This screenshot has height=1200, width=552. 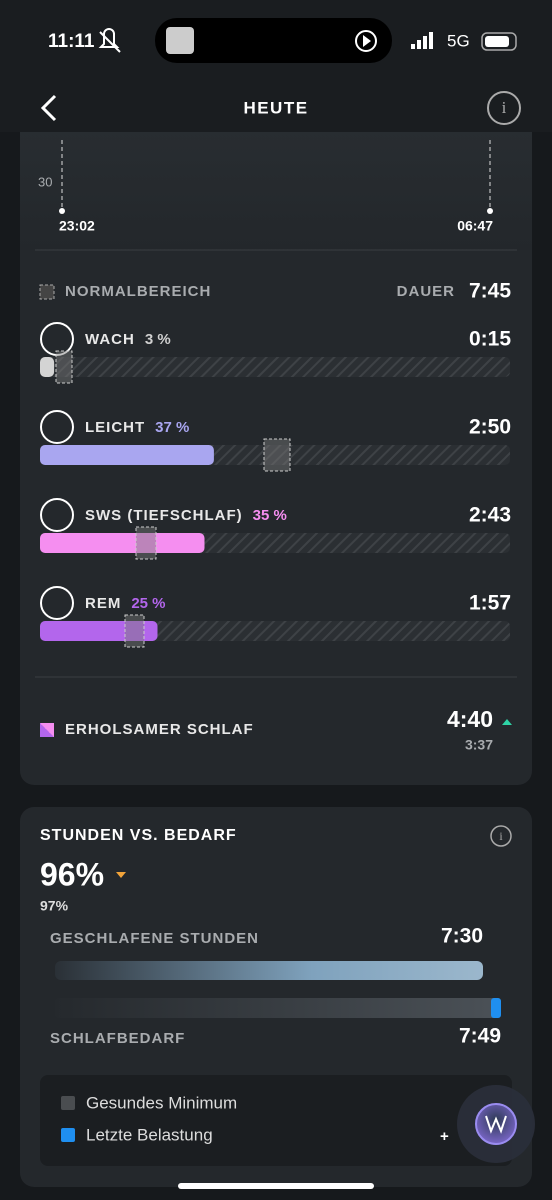 I want to click on trend-down, so click(x=121, y=875).